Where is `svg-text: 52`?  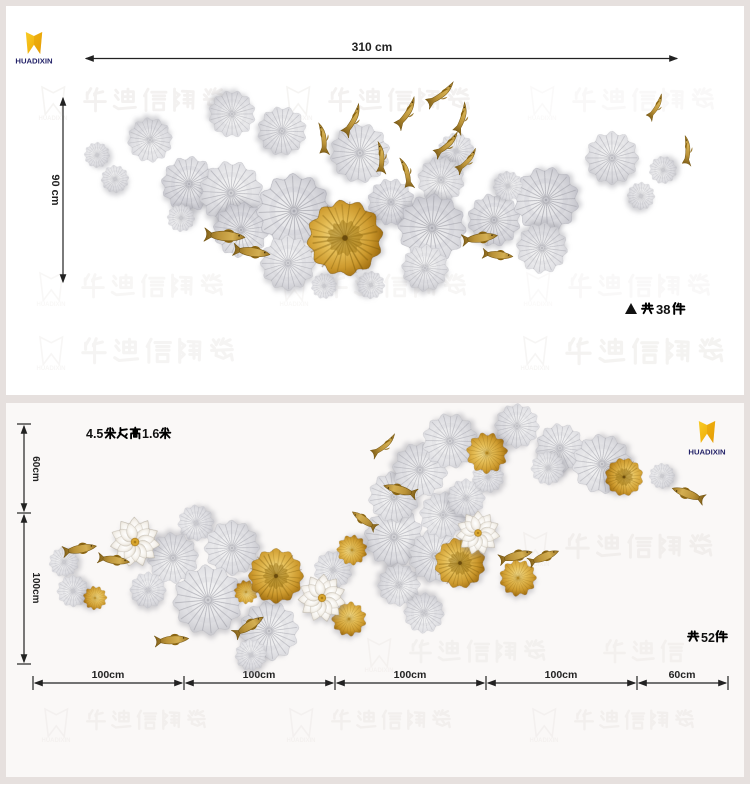
svg-text: 52 is located at coordinates (708, 638).